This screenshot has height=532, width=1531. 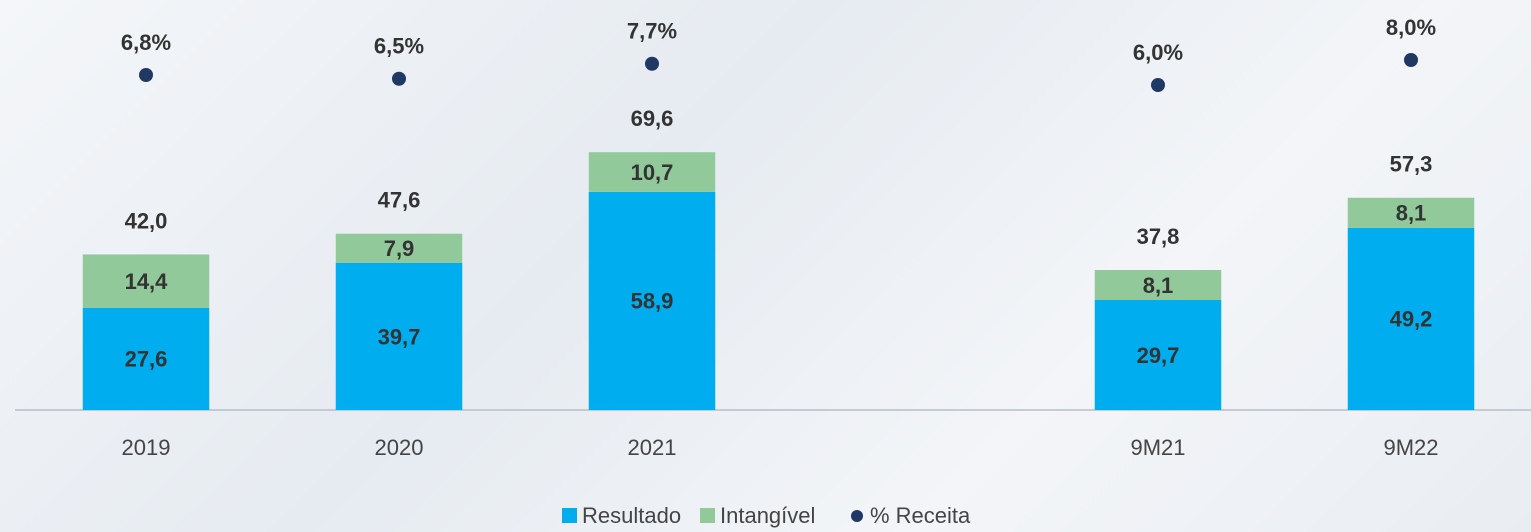 What do you see at coordinates (1411, 27) in the screenshot?
I see `data-label: 8,0%` at bounding box center [1411, 27].